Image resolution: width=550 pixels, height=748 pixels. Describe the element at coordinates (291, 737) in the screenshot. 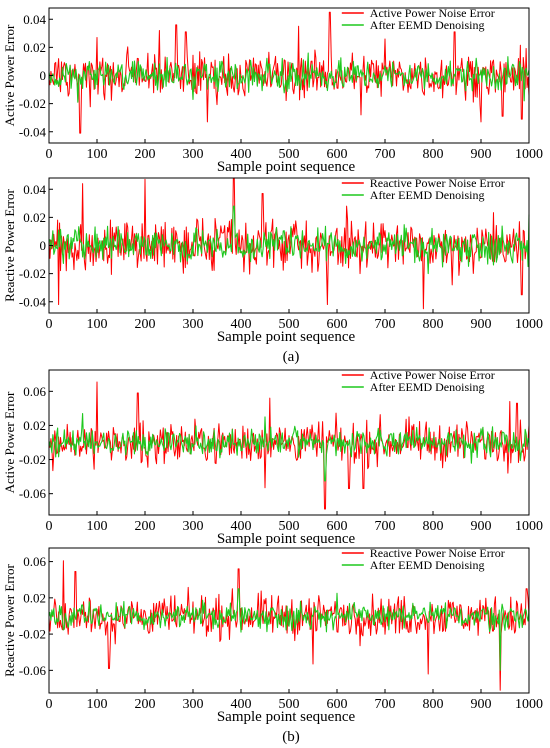

I see `caption-b: (b)` at that location.